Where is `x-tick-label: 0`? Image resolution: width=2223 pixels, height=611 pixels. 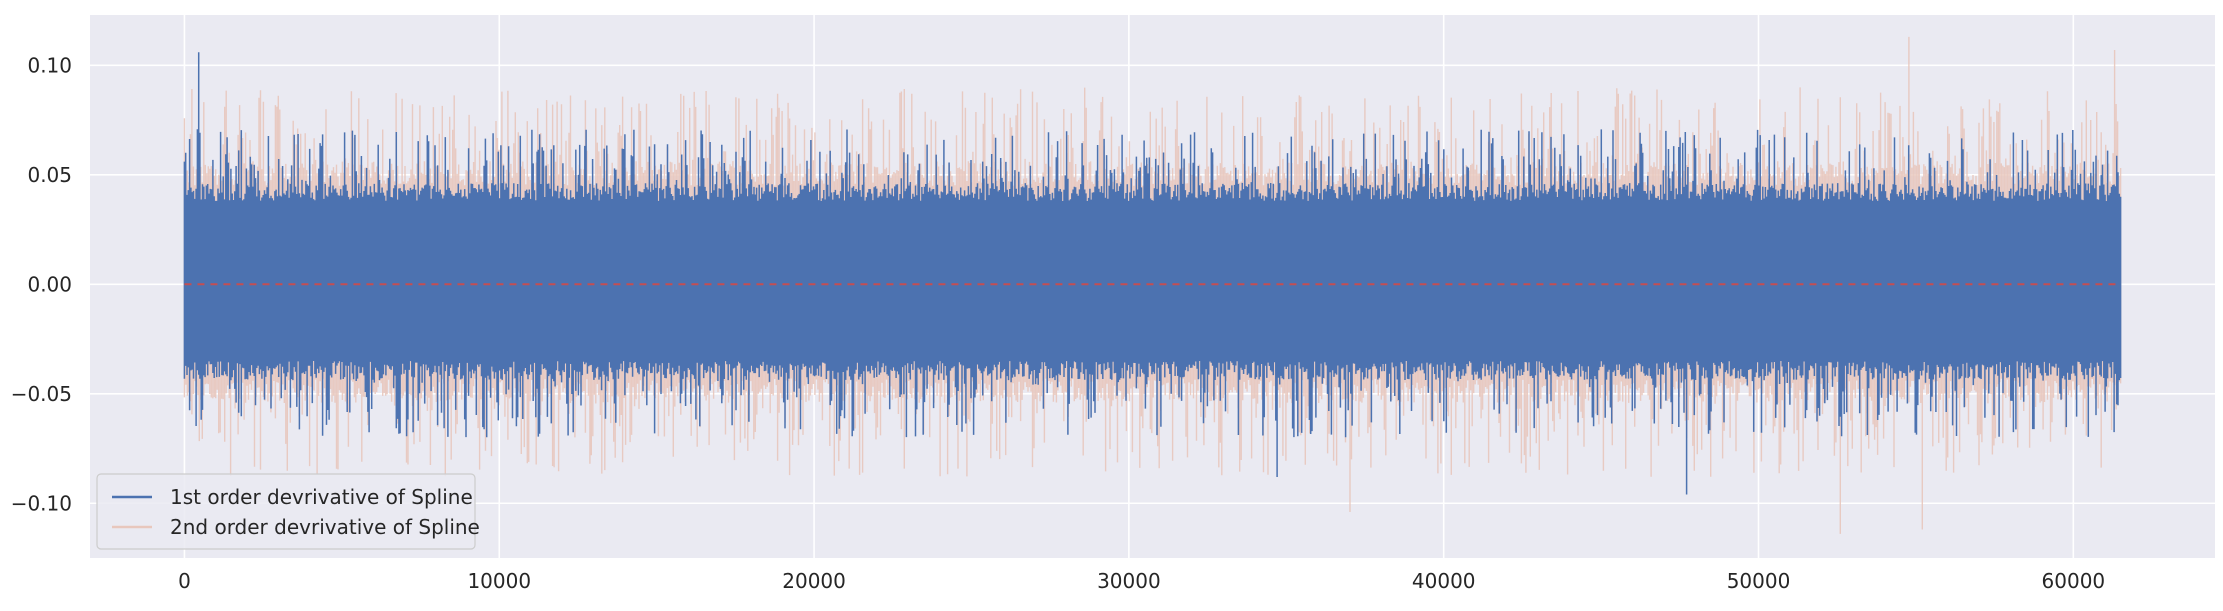 x-tick-label: 0 is located at coordinates (184, 581).